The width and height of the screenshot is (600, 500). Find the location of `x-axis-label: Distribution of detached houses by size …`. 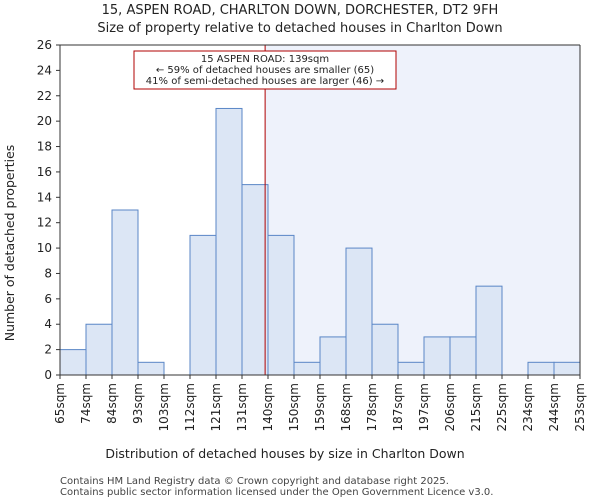

x-axis-label: Distribution of detached houses by size … is located at coordinates (284, 453).